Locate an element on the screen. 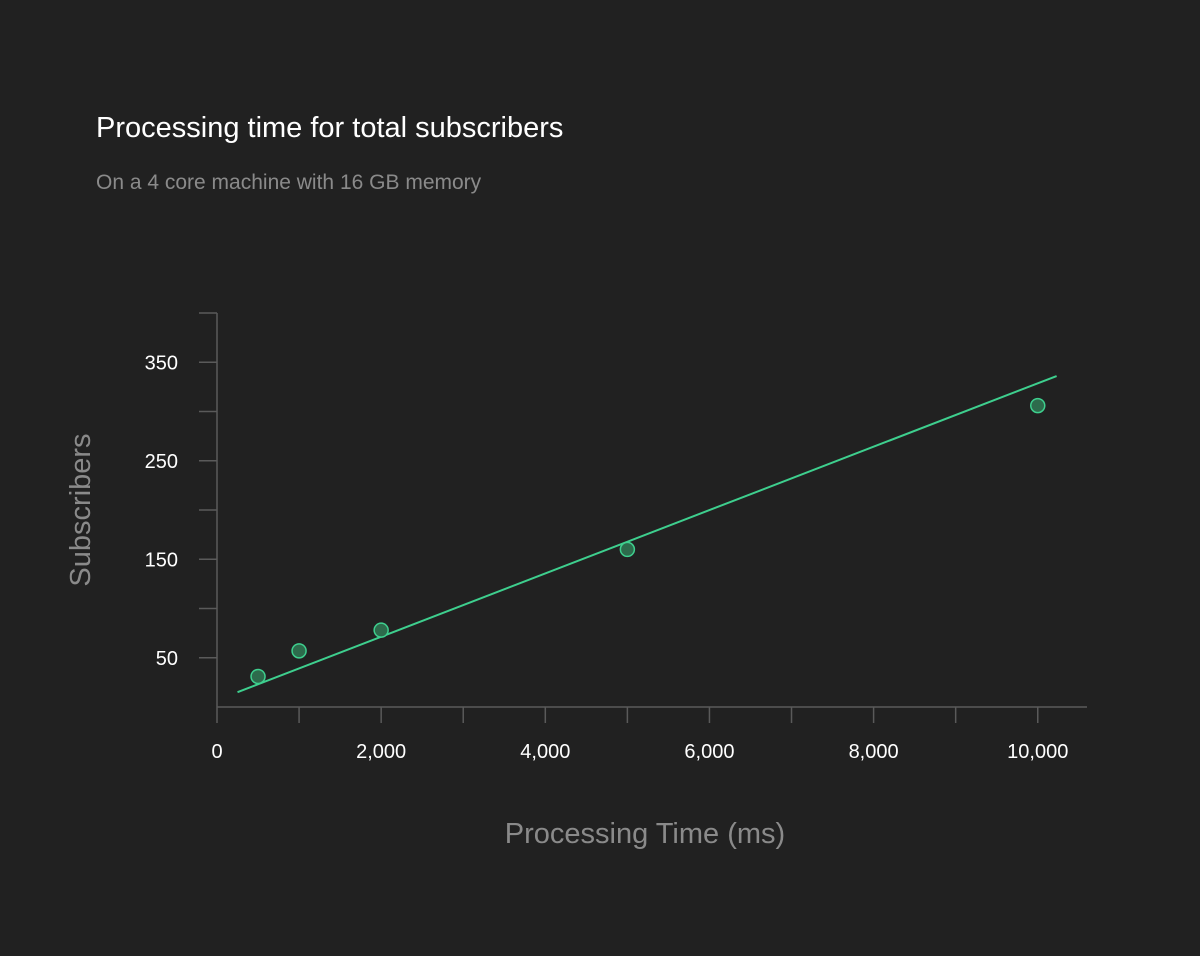 The image size is (1200, 956). x-tick-label: 2,000 is located at coordinates (381, 752).